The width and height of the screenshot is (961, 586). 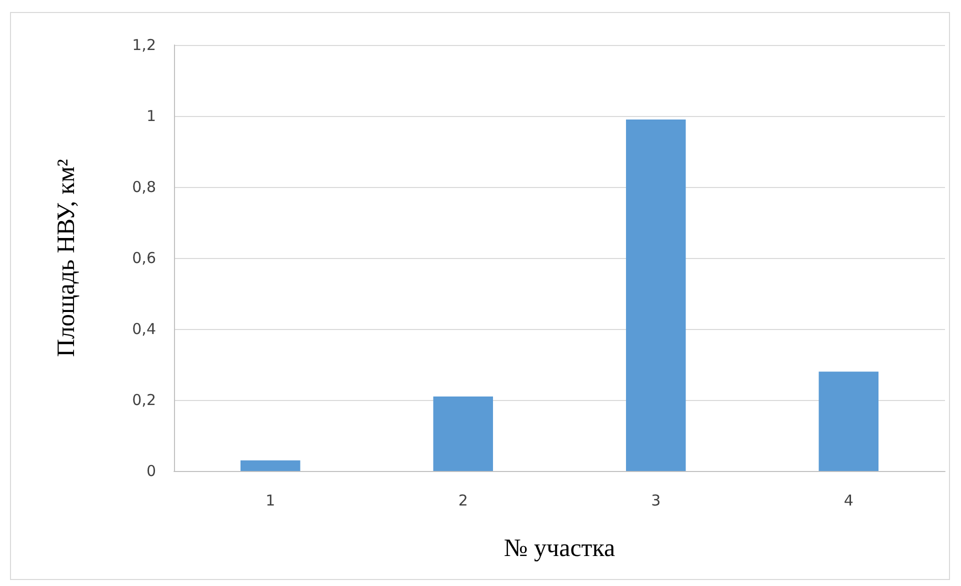 What do you see at coordinates (144, 400) in the screenshot?
I see `y-tick-label: 0,2` at bounding box center [144, 400].